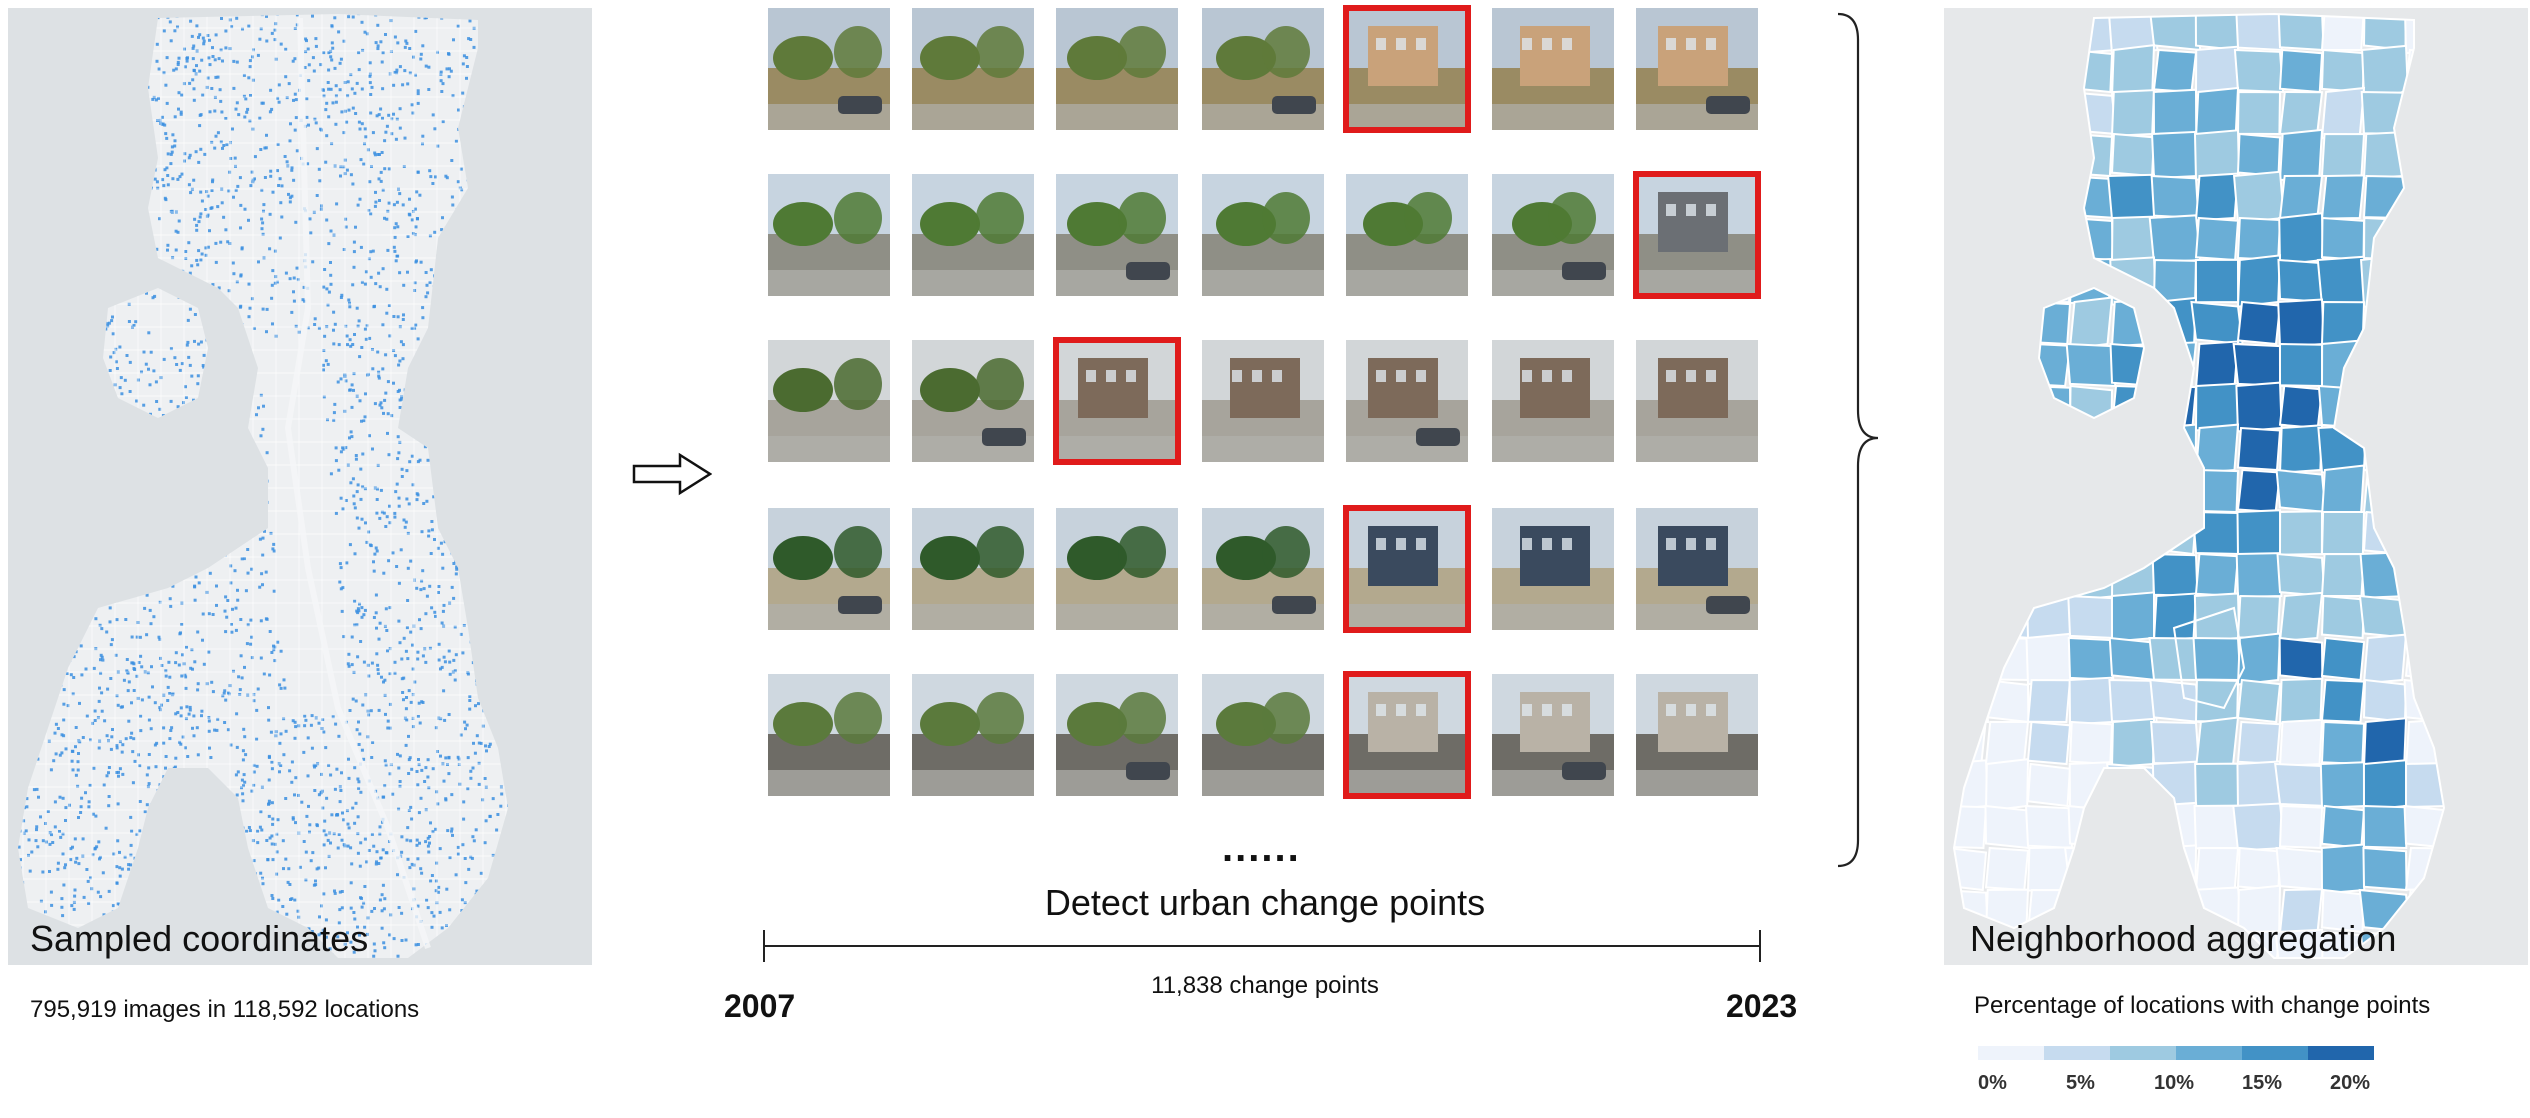 This screenshot has width=2530, height=1118. I want to click on color-legend: 0% 5% 10% 15% 20%, so click(2176, 1078).